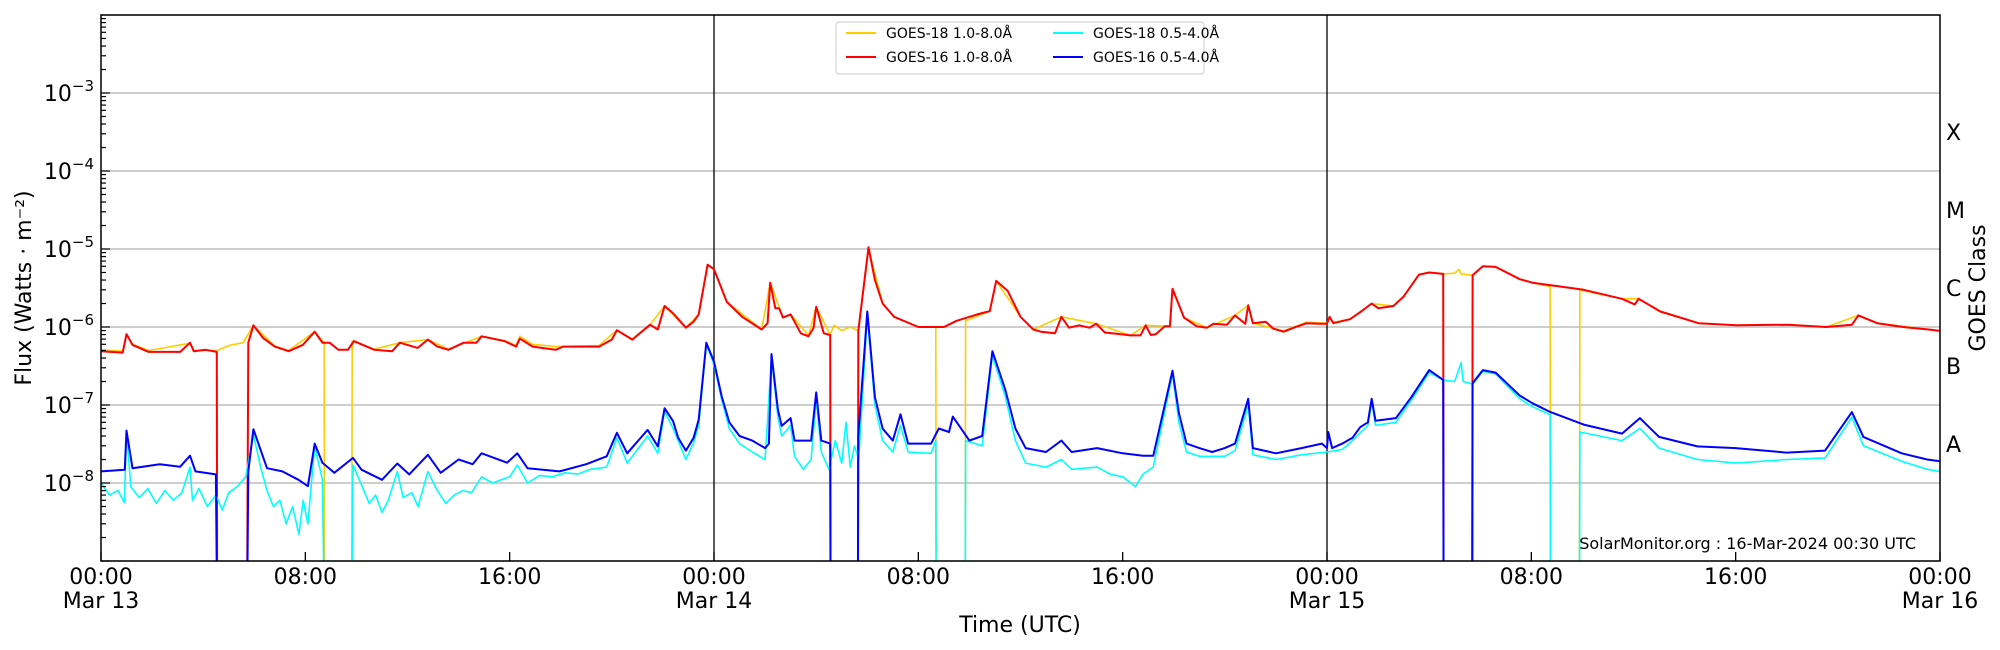 This screenshot has width=2000, height=650. Describe the element at coordinates (69, 404) in the screenshot. I see `y-tick-label: 10⁻⁷` at that location.